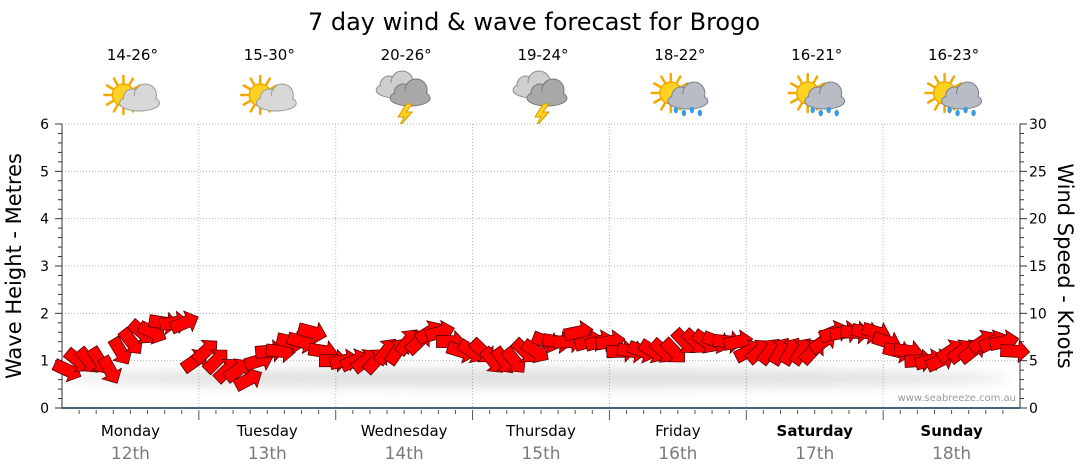  I want to click on date-label: 18th, so click(951, 454).